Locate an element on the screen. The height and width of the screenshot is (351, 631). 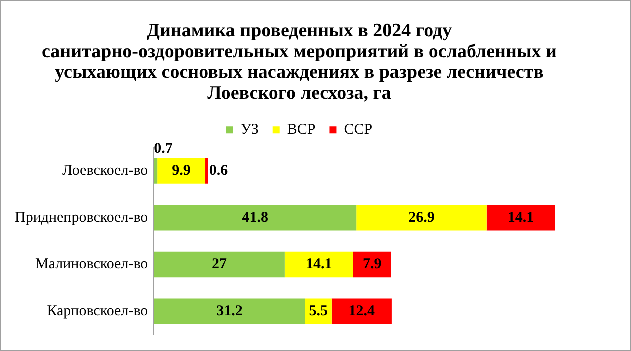
y-tick-label: Карповскоел-во is located at coordinates (97, 312).